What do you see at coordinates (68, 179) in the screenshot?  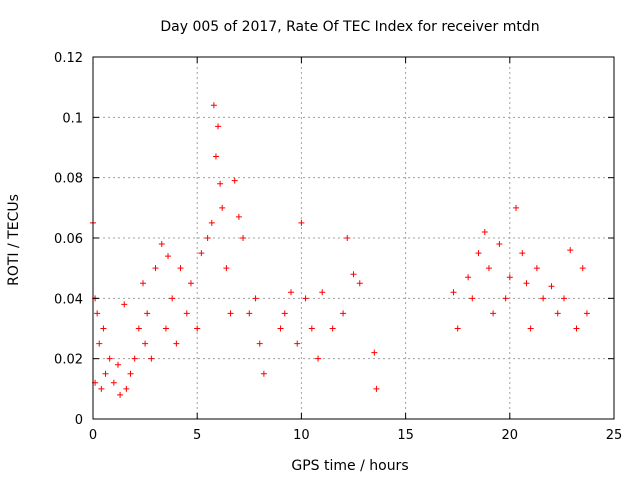 I see `y-tick-label: 0.08` at bounding box center [68, 179].